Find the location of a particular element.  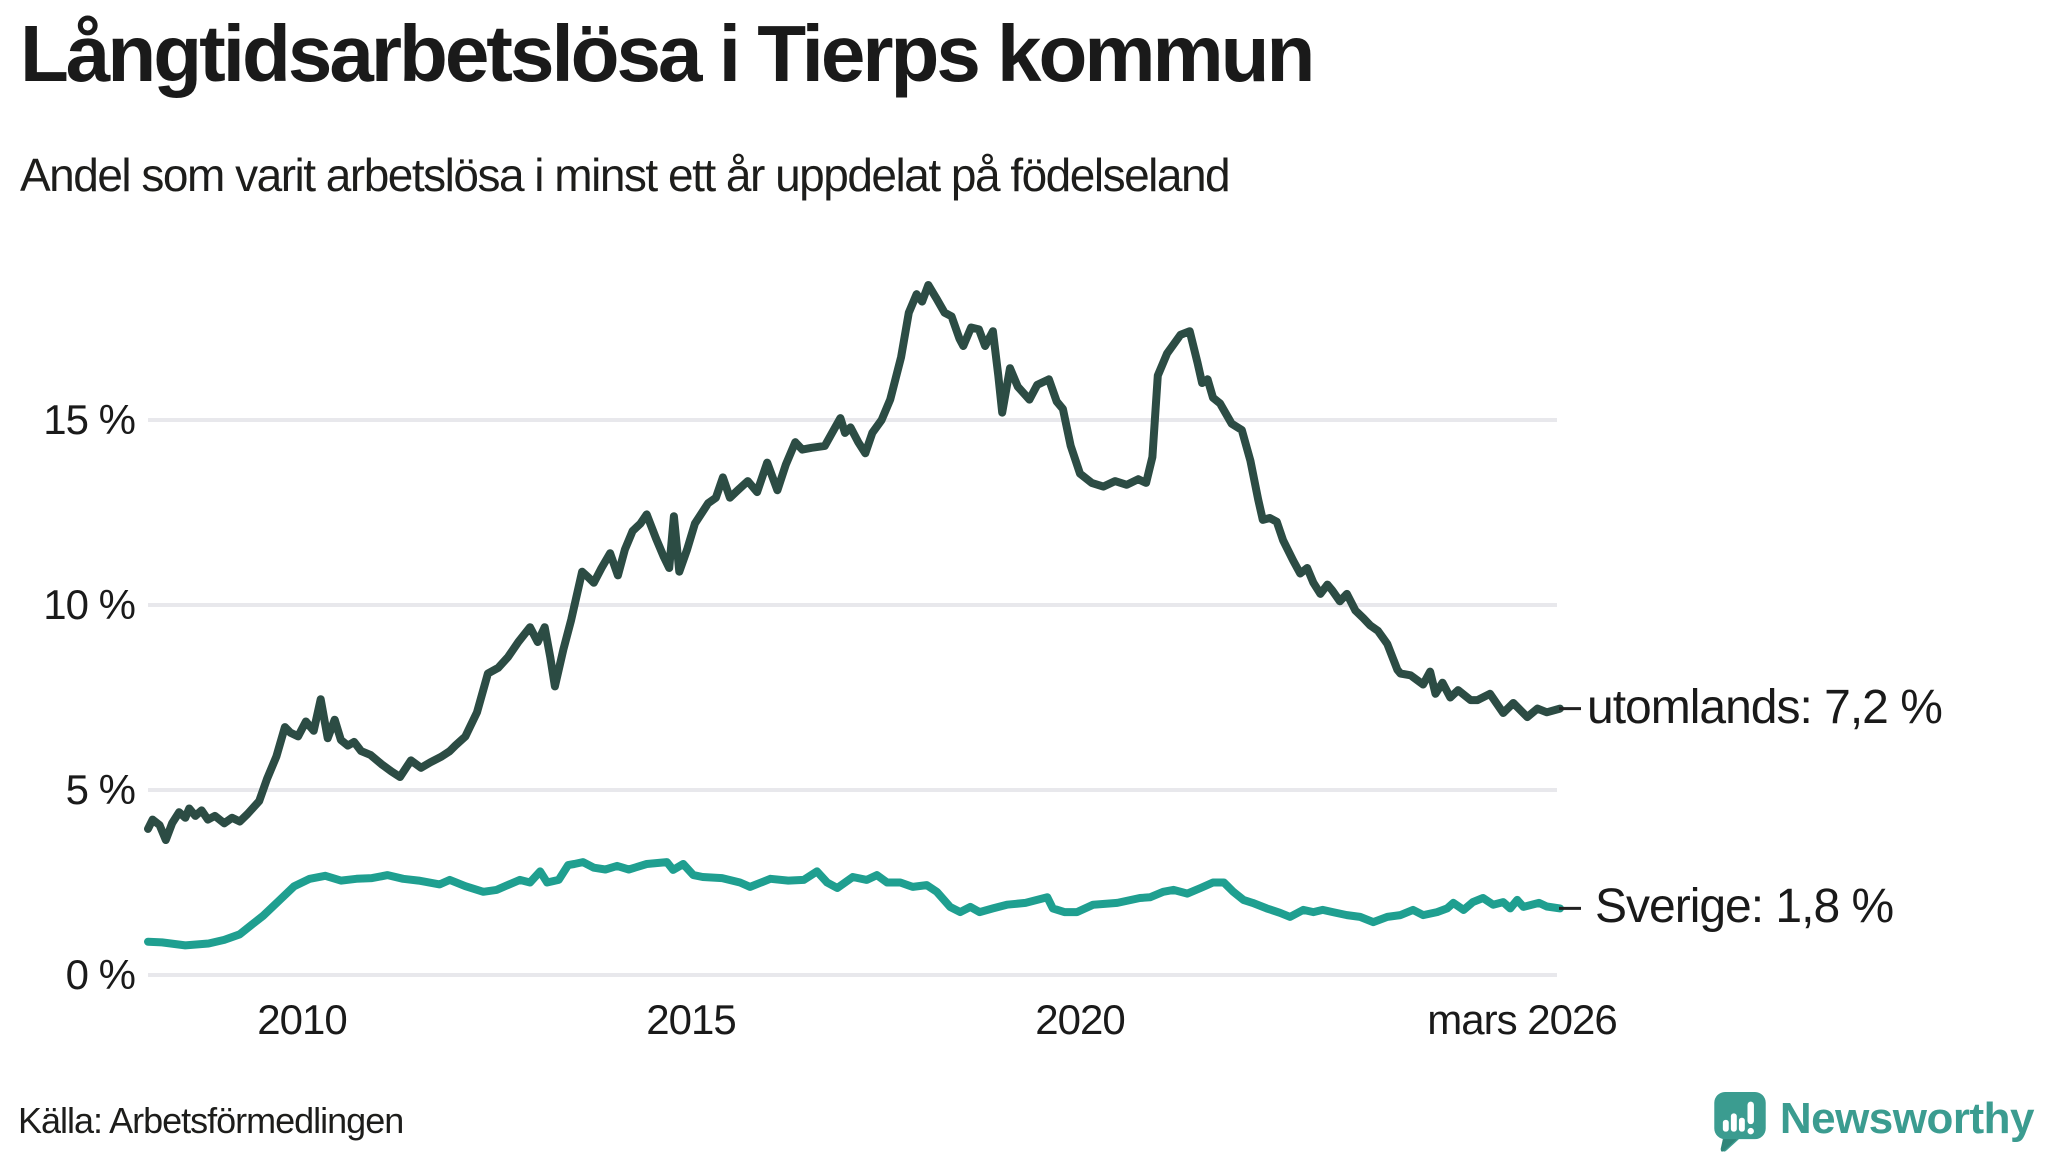

series-label-utomlands: utomlands: 7,2 % is located at coordinates (1765, 707).